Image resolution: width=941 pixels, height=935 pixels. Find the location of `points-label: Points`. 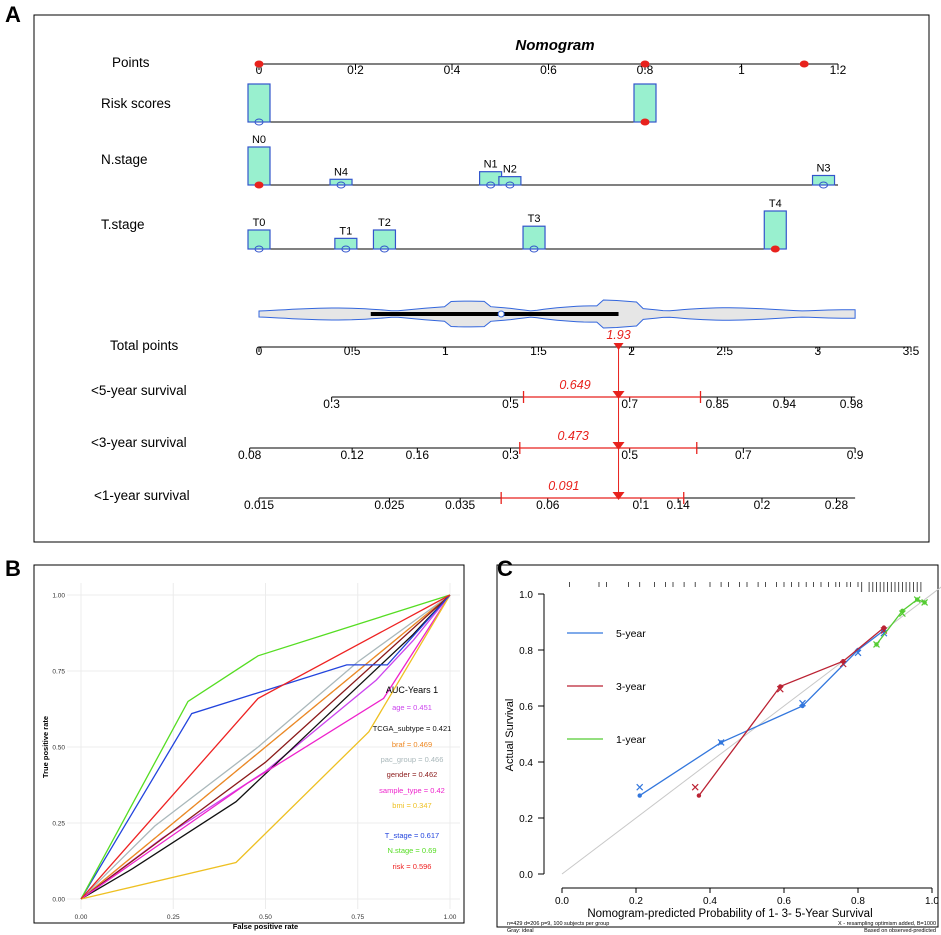

points-label: Points is located at coordinates (131, 62).